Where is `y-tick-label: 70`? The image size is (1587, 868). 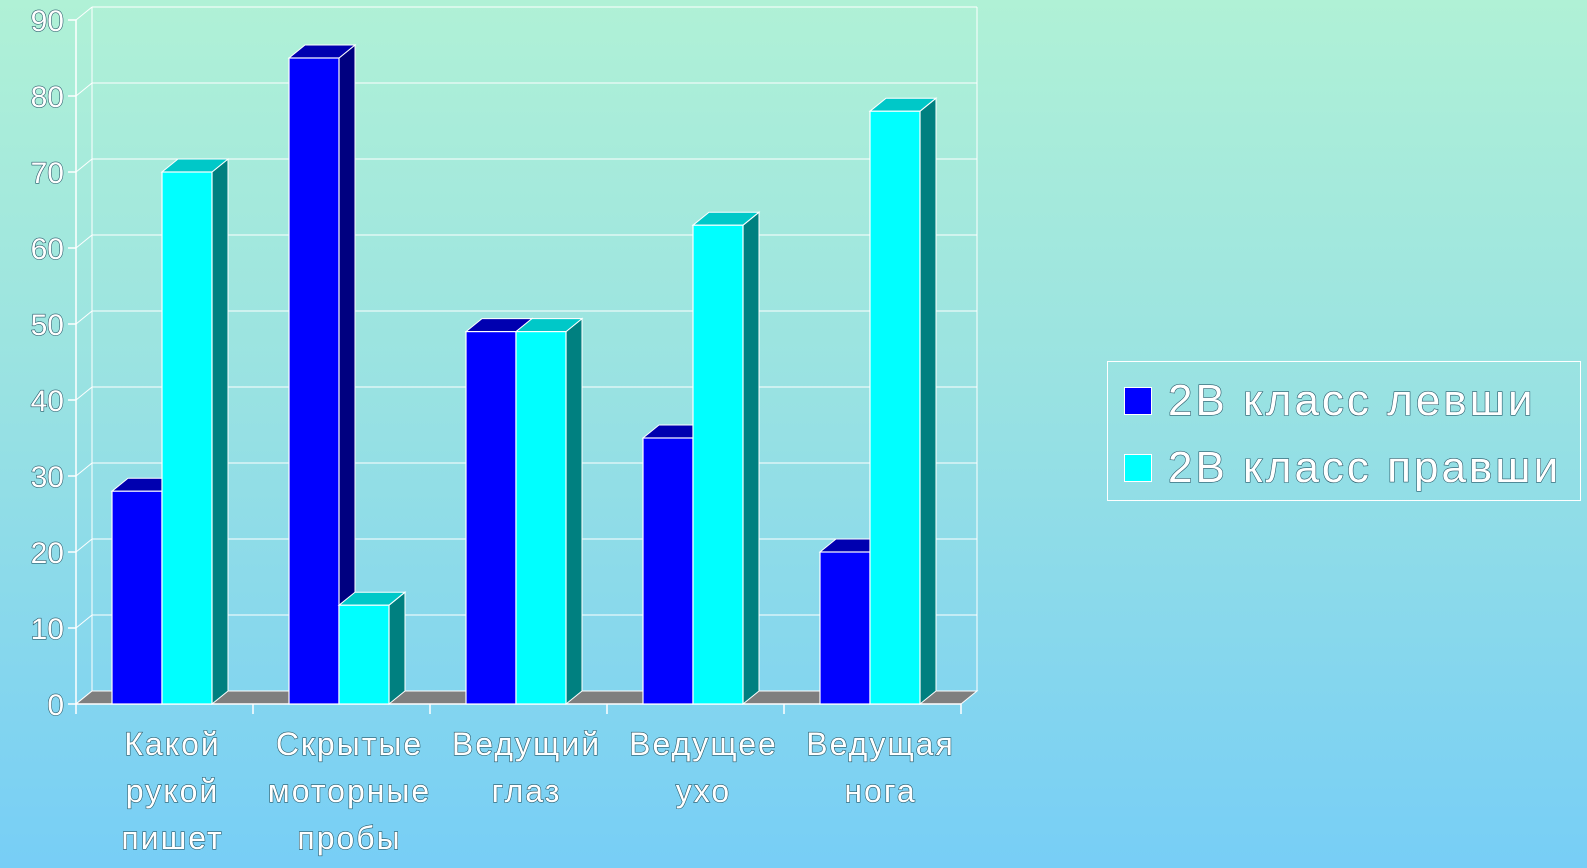
y-tick-label: 70 is located at coordinates (47, 173).